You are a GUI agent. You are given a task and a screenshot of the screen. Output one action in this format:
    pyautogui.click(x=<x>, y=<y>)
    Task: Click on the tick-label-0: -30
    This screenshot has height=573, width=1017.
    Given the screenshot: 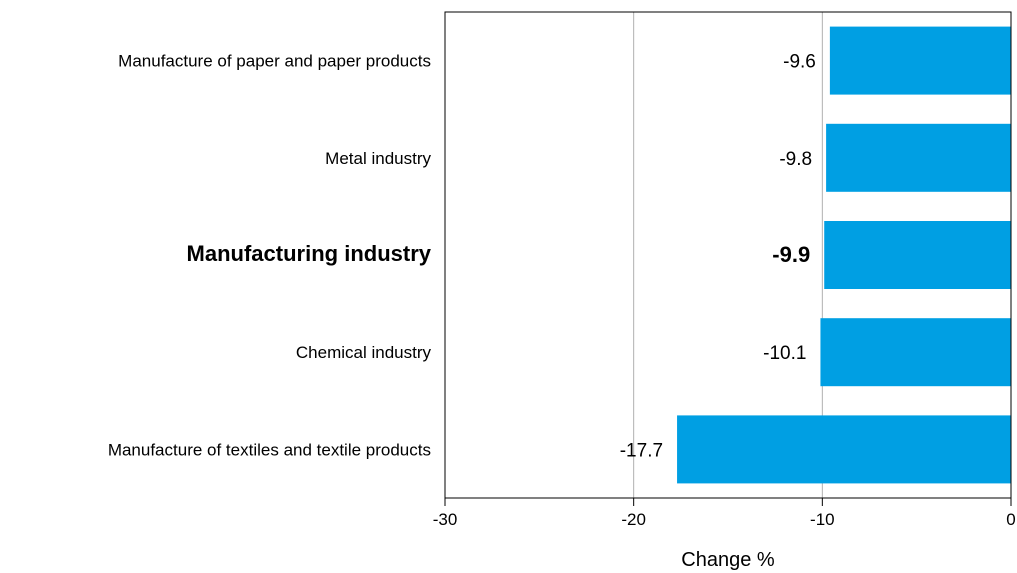 What is the action you would take?
    pyautogui.click(x=445, y=519)
    